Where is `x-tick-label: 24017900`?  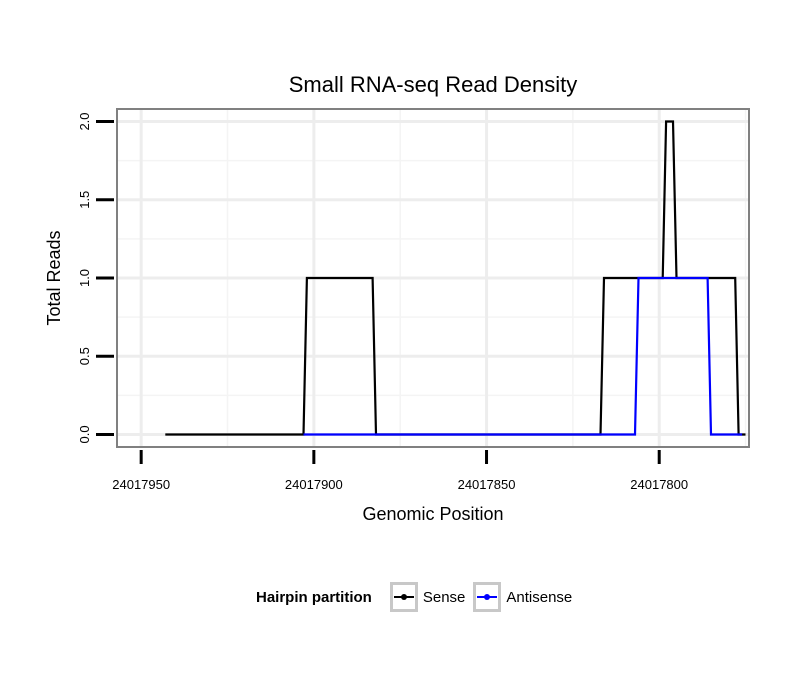
x-tick-label: 24017900 is located at coordinates (314, 484).